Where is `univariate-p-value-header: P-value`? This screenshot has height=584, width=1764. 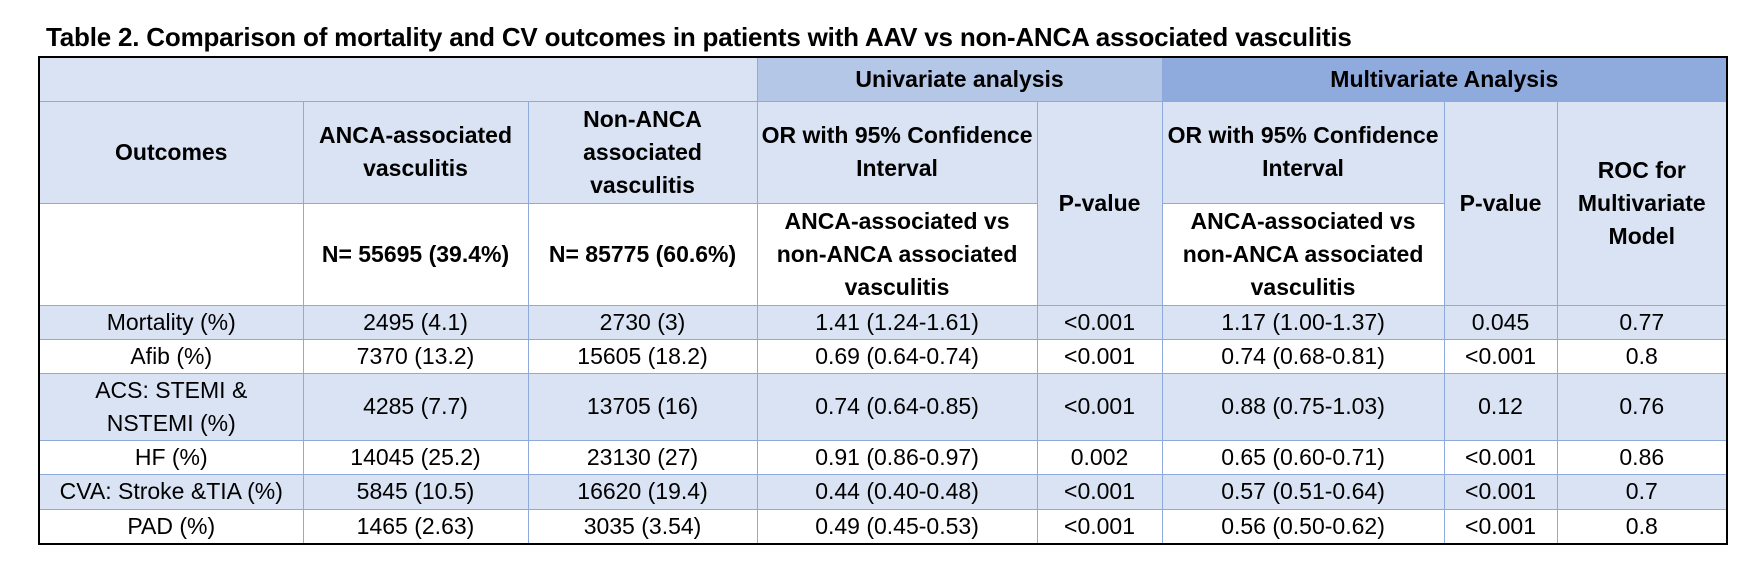 univariate-p-value-header: P-value is located at coordinates (1099, 203).